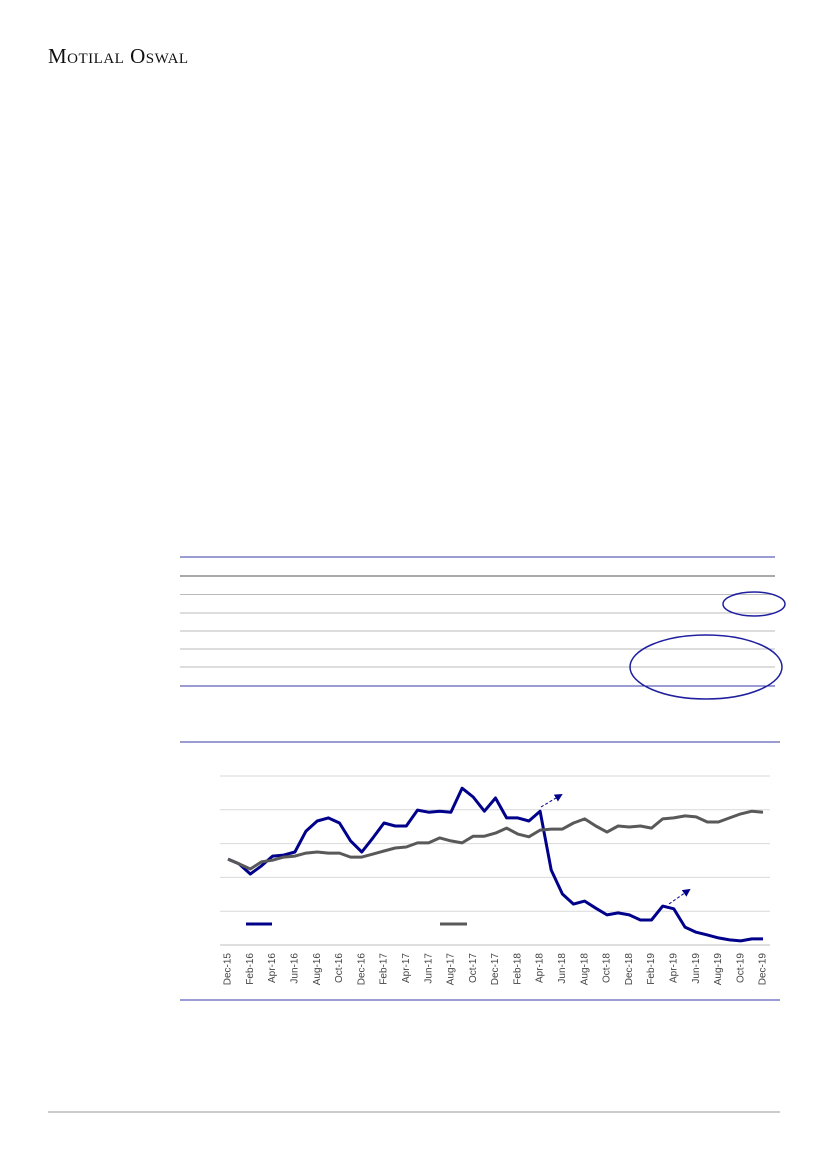 The width and height of the screenshot is (827, 1169). What do you see at coordinates (406, 968) in the screenshot?
I see `x-tick-label: Apr-17` at bounding box center [406, 968].